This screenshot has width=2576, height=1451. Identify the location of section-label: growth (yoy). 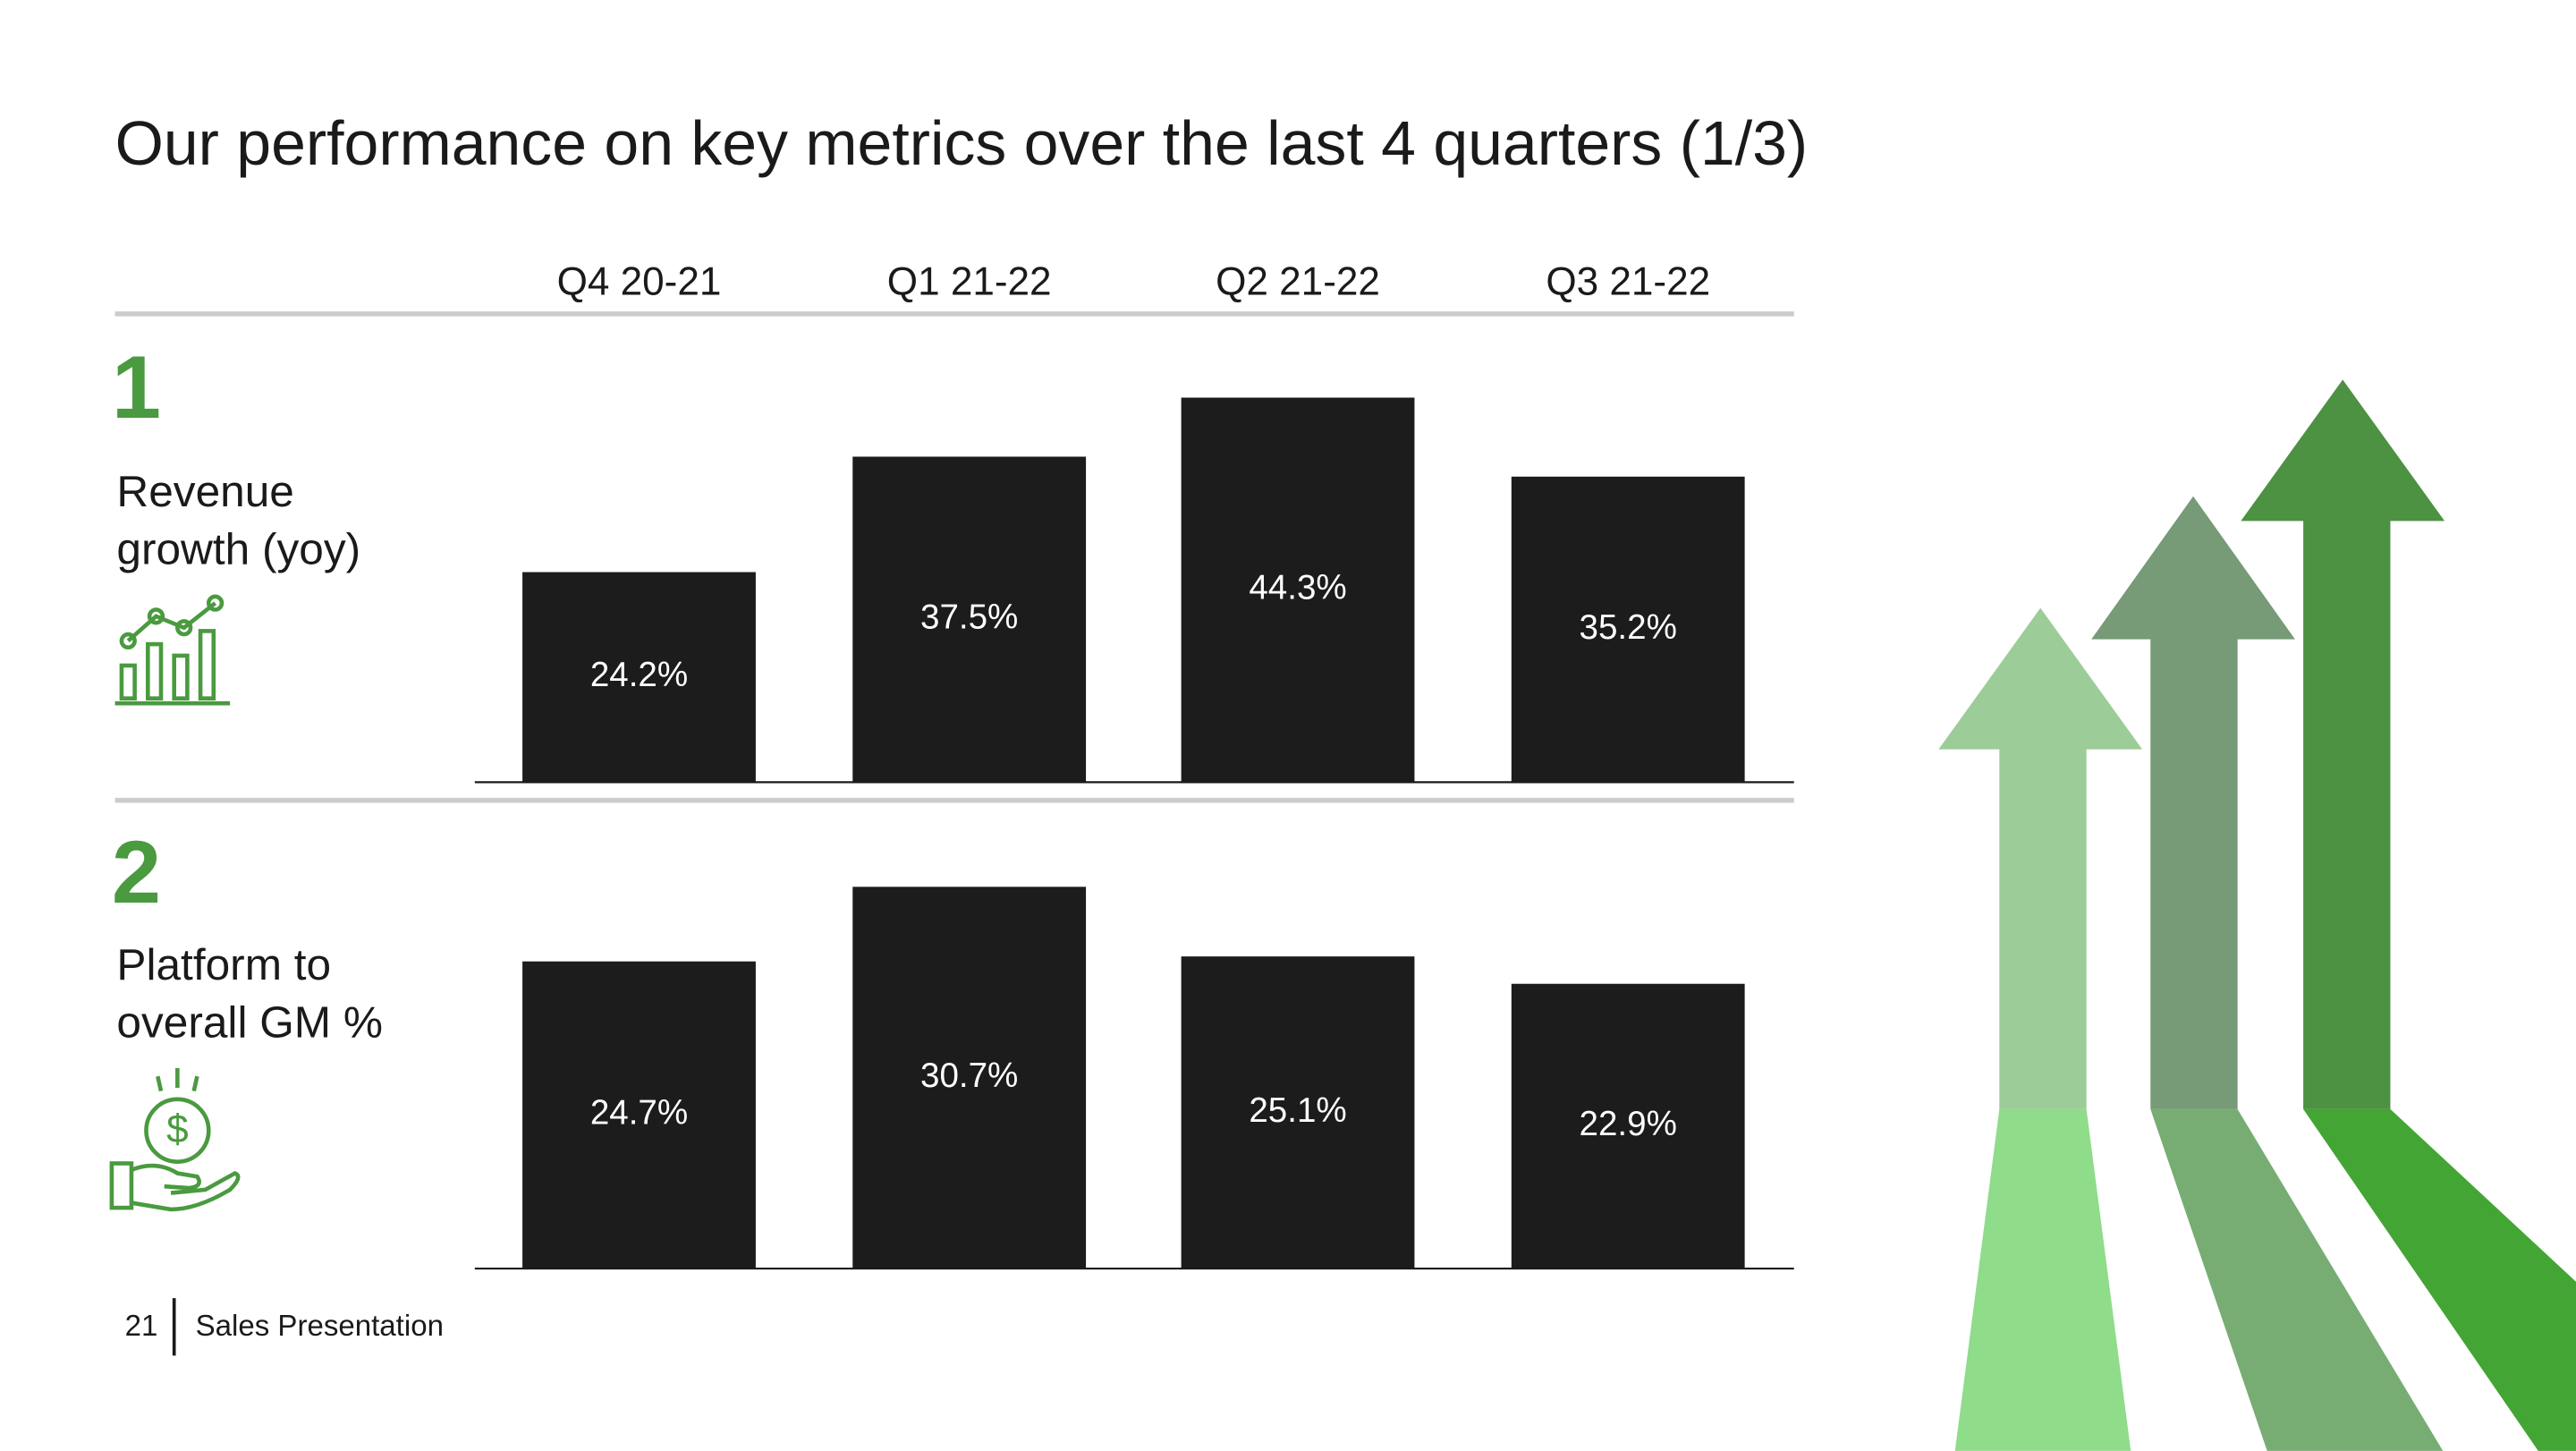
(238, 548).